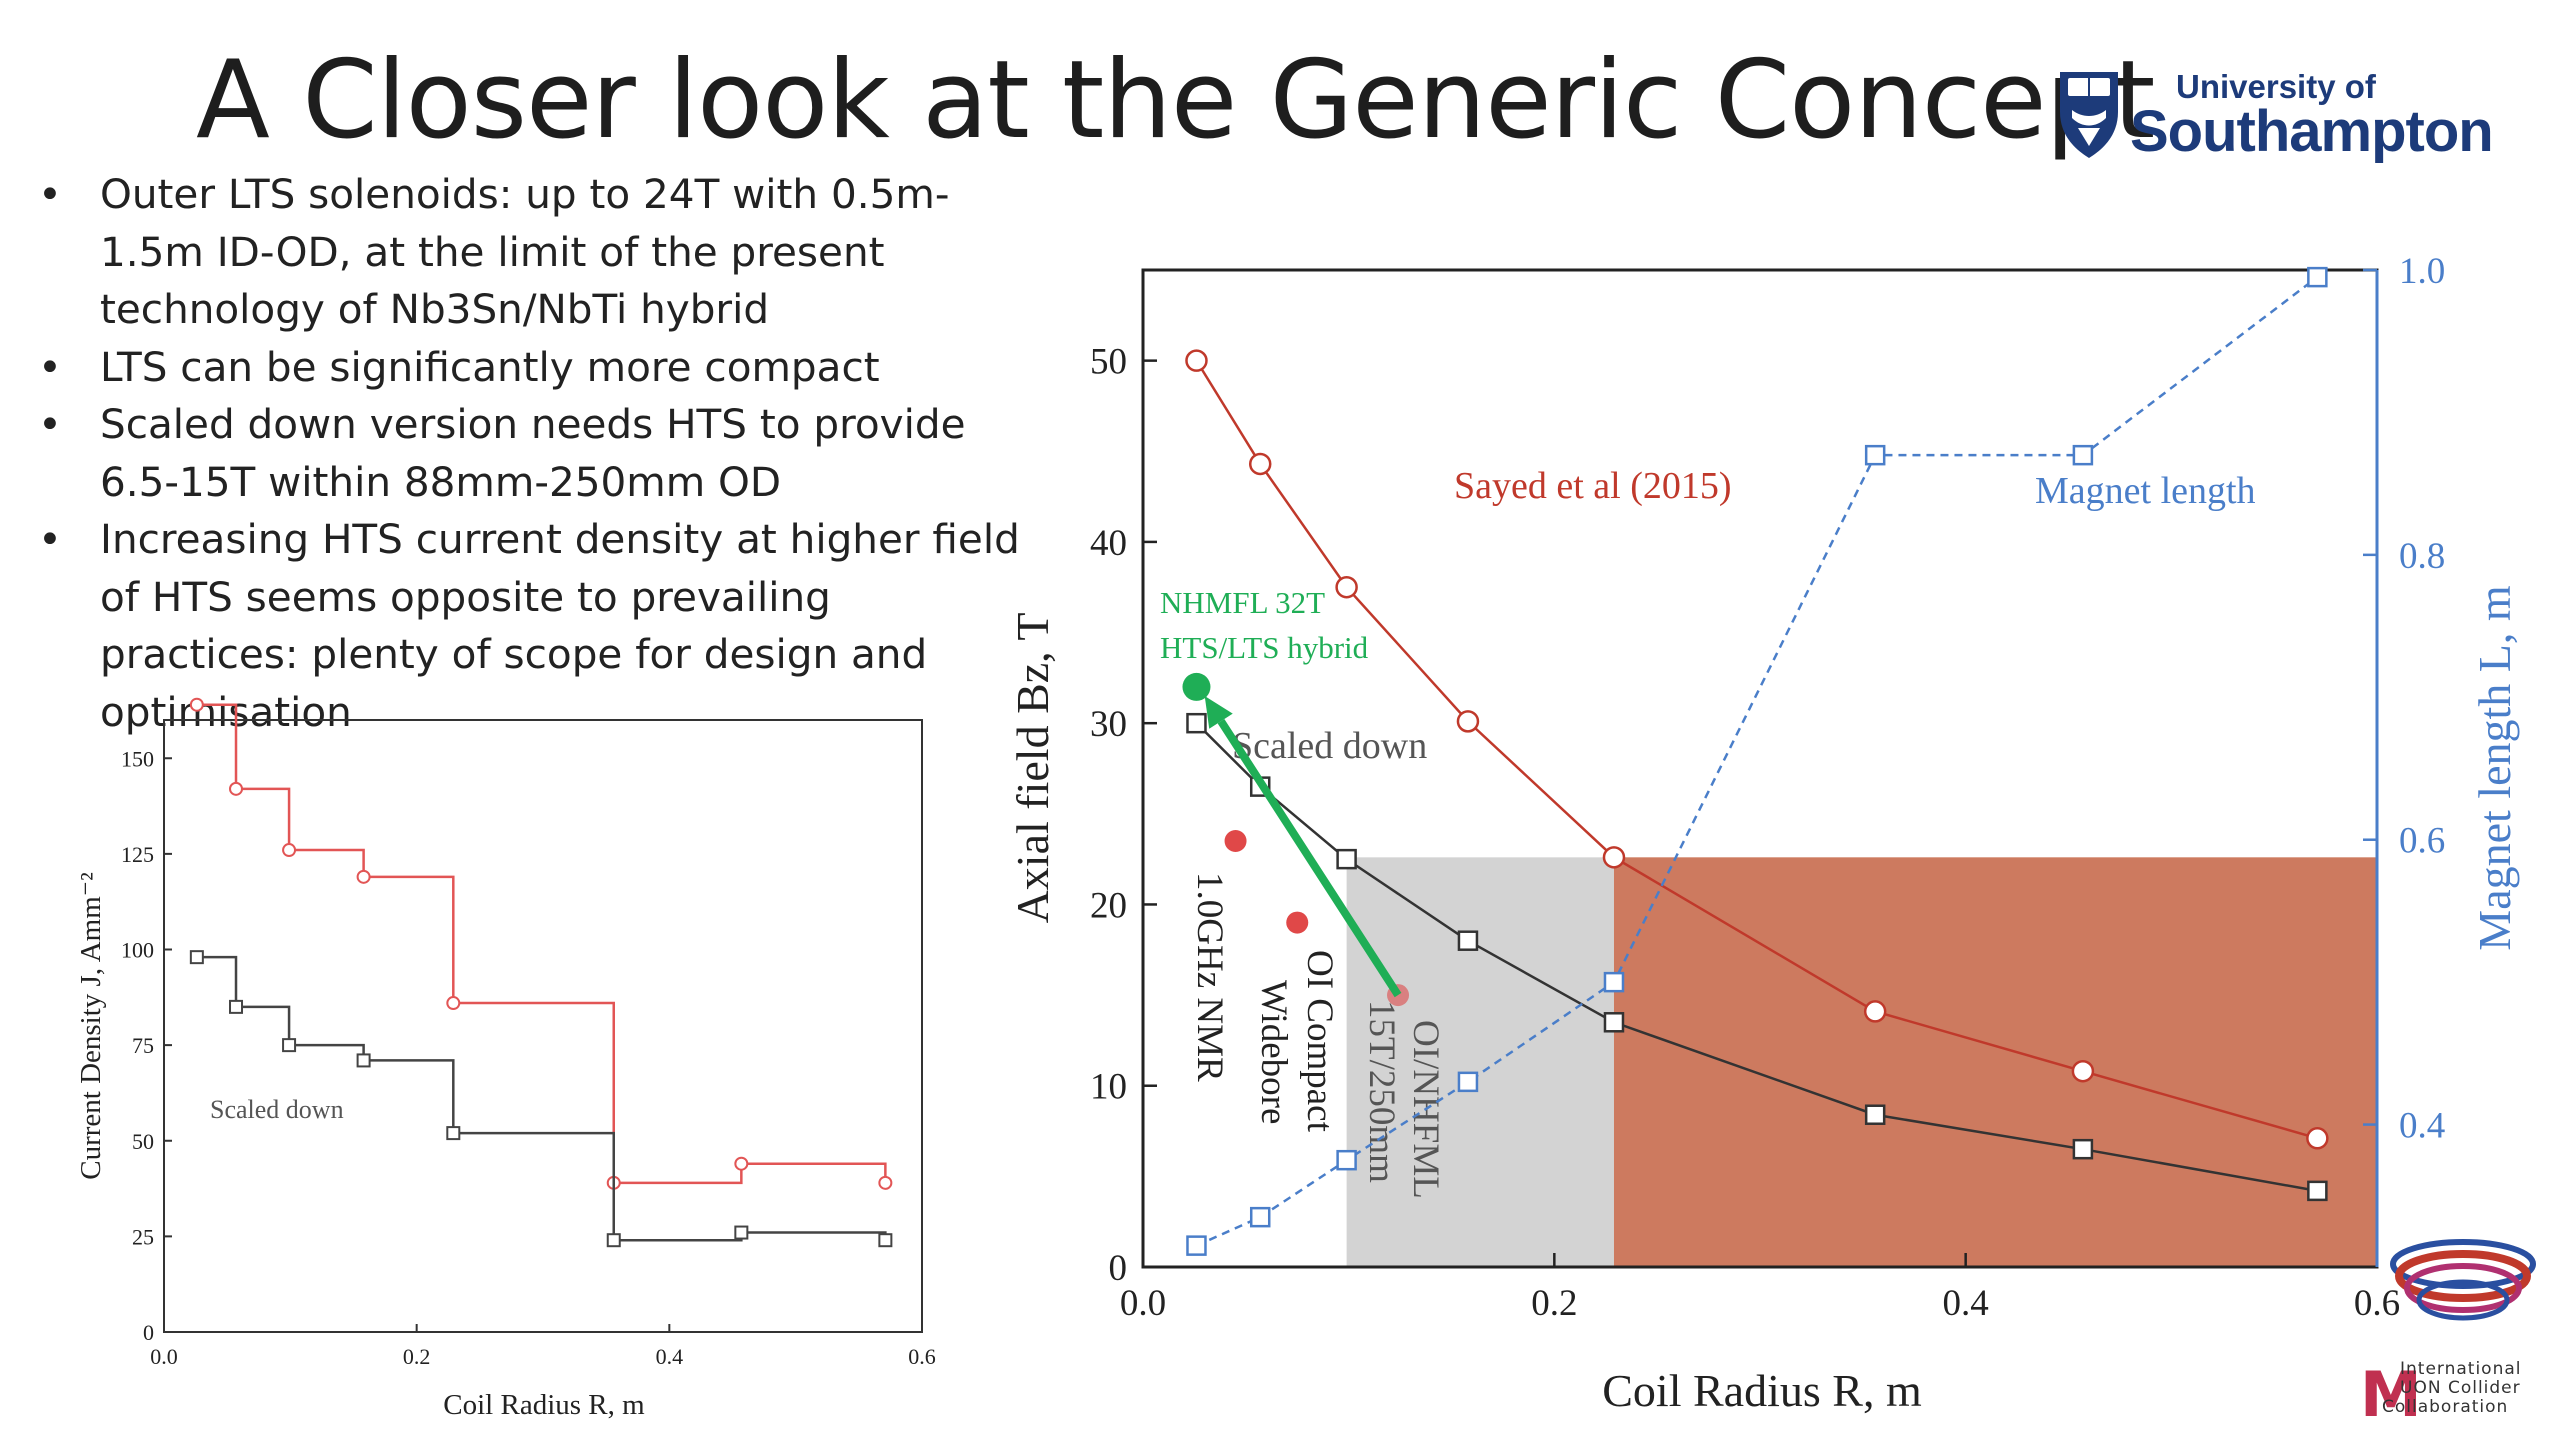 This screenshot has height=1440, width=2560. Describe the element at coordinates (1381, 1091) in the screenshot. I see `oi-nhfml-label-line2: 15T/250mm` at that location.